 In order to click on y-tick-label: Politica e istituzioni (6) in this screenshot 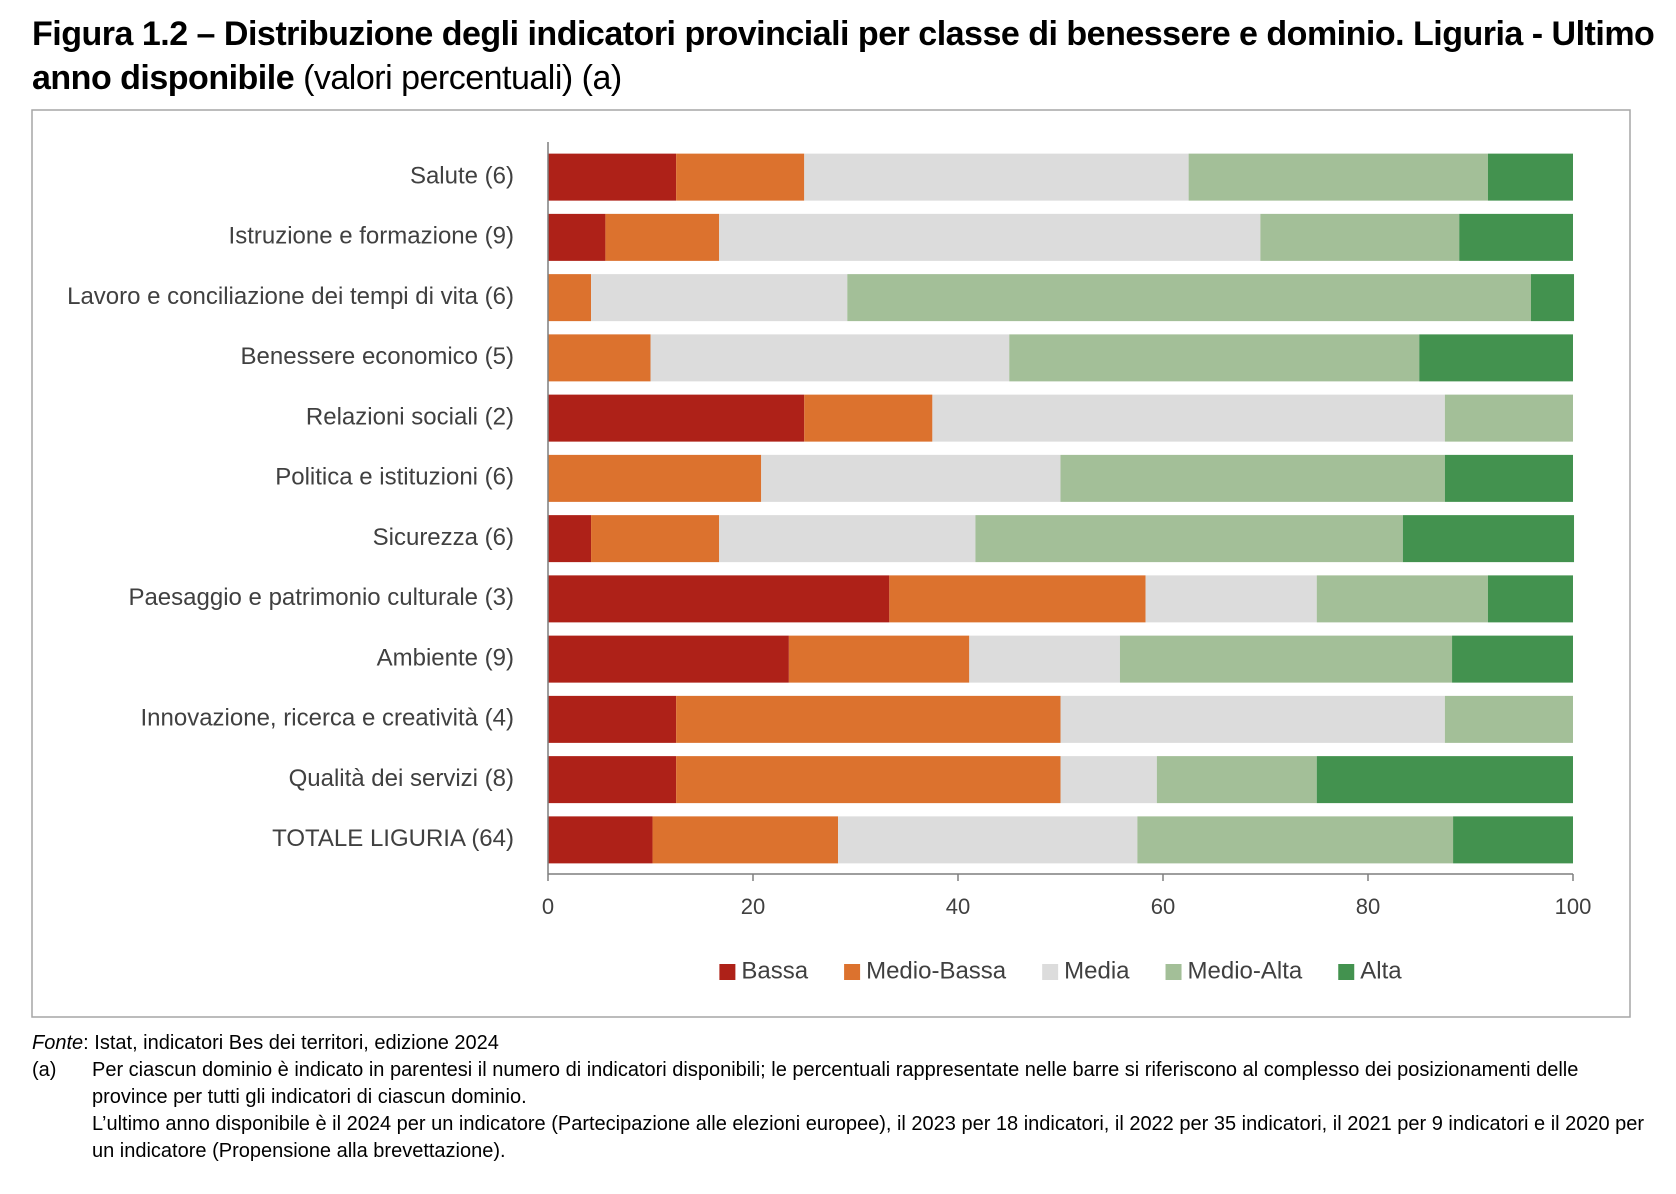, I will do `click(394, 477)`.